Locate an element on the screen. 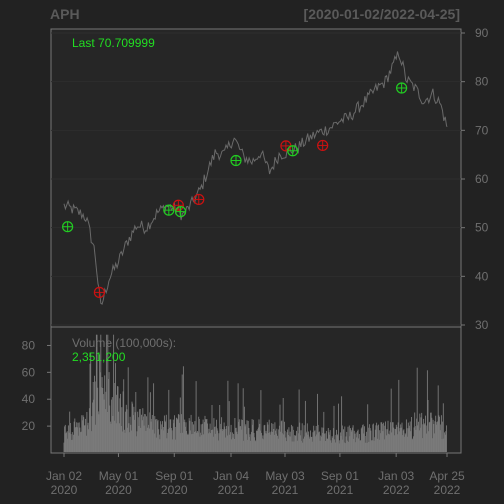  price-tick-label: 70 is located at coordinates (482, 130).